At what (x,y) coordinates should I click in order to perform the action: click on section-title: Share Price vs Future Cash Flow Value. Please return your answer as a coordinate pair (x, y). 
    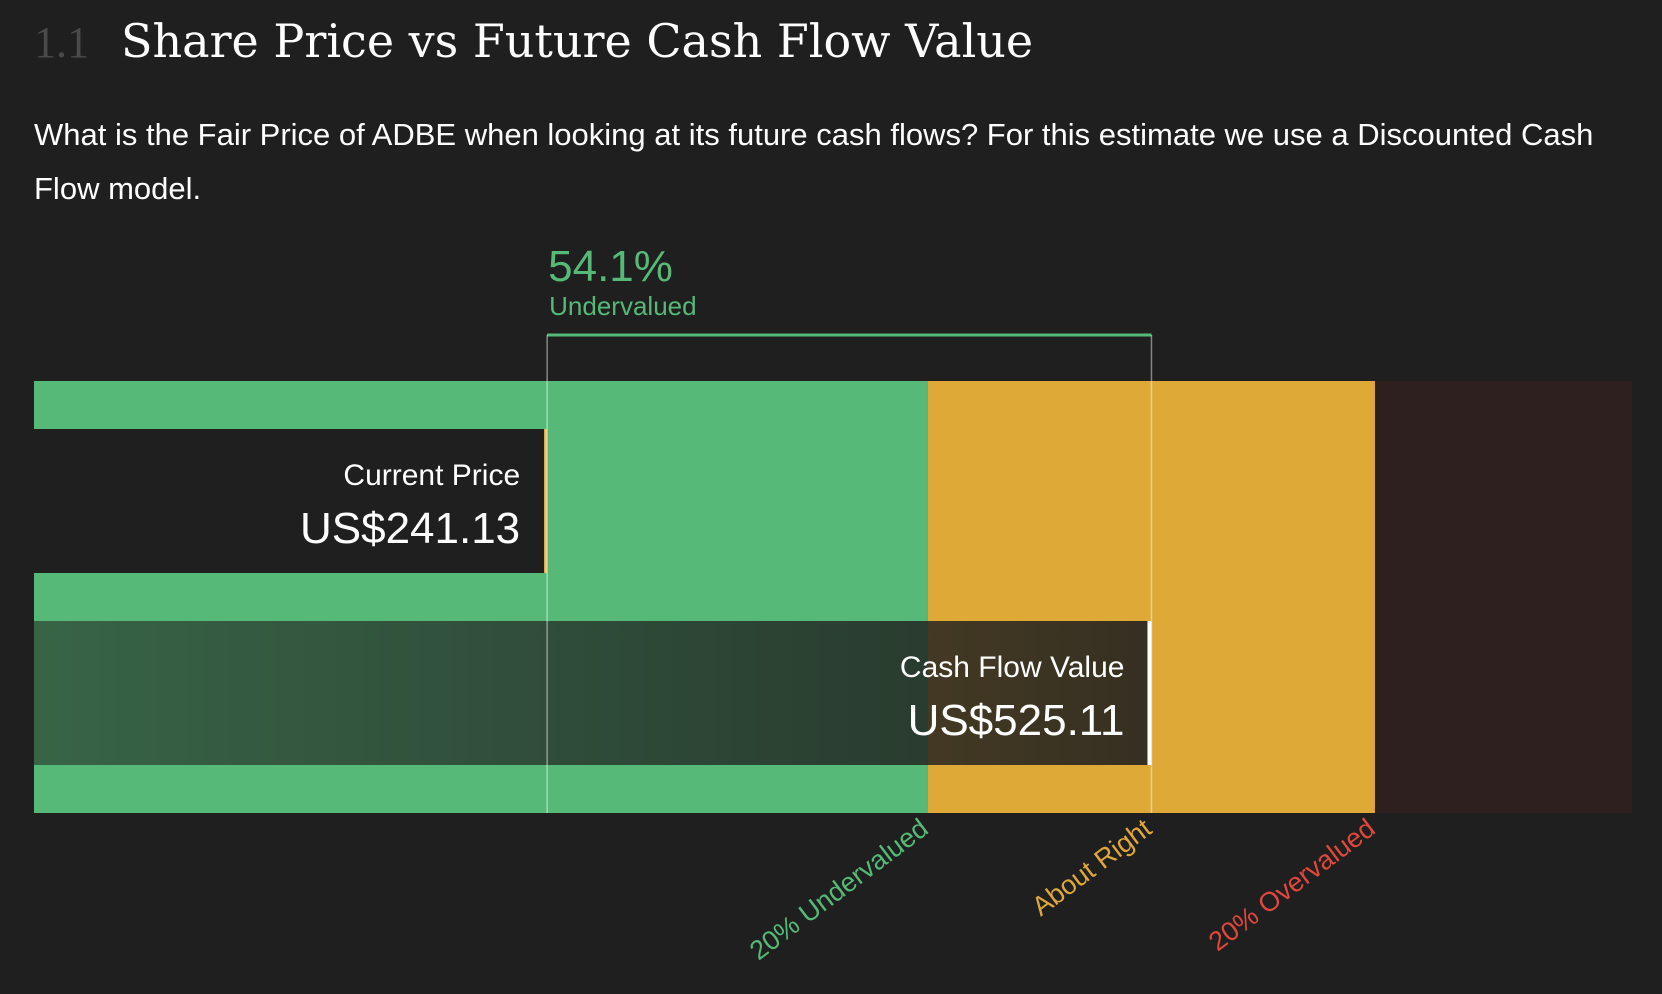
    Looking at the image, I should click on (577, 41).